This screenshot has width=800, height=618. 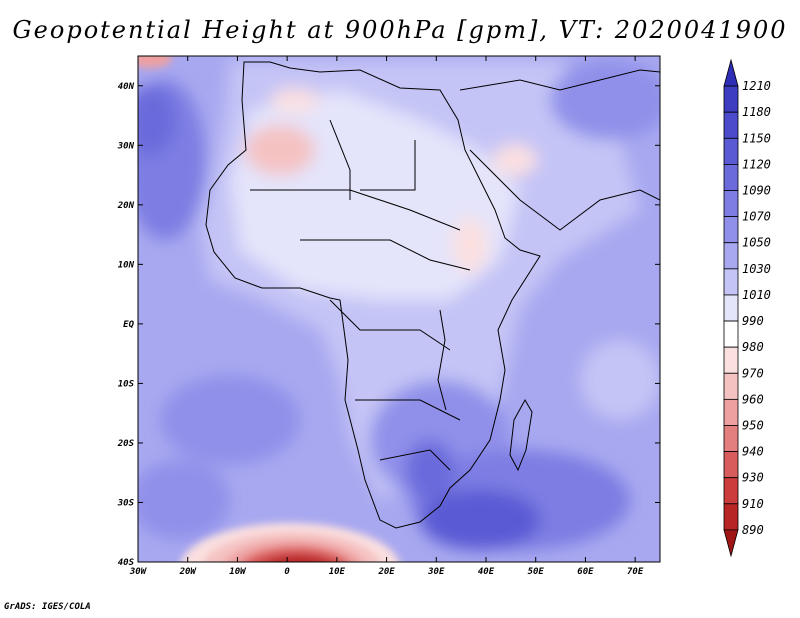 I want to click on x-tick-label: 0, so click(x=287, y=572).